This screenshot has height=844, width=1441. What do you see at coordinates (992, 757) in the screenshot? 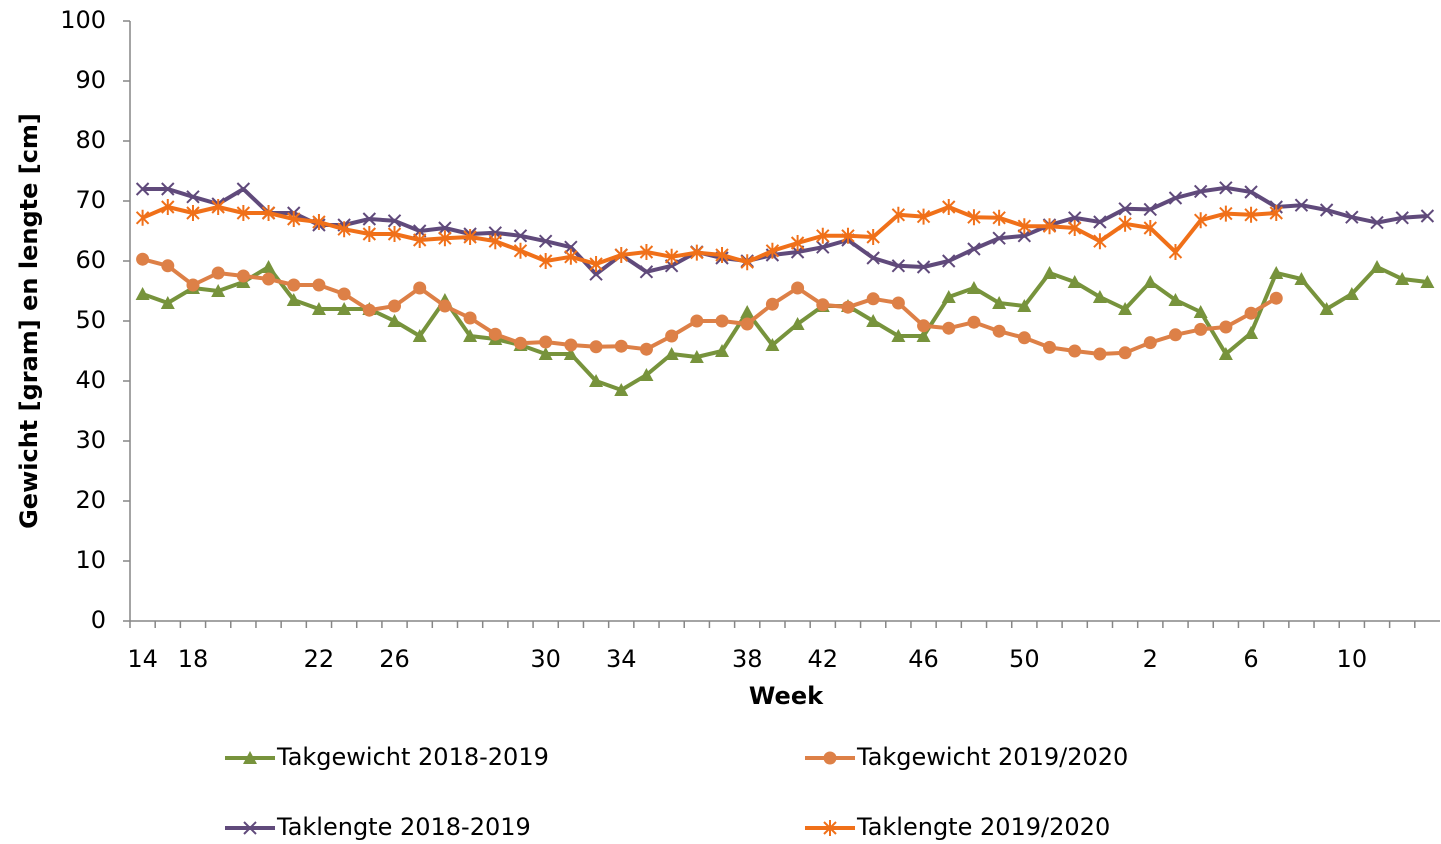
I see `legend-label: Takgewicht 2019/2020` at bounding box center [992, 757].